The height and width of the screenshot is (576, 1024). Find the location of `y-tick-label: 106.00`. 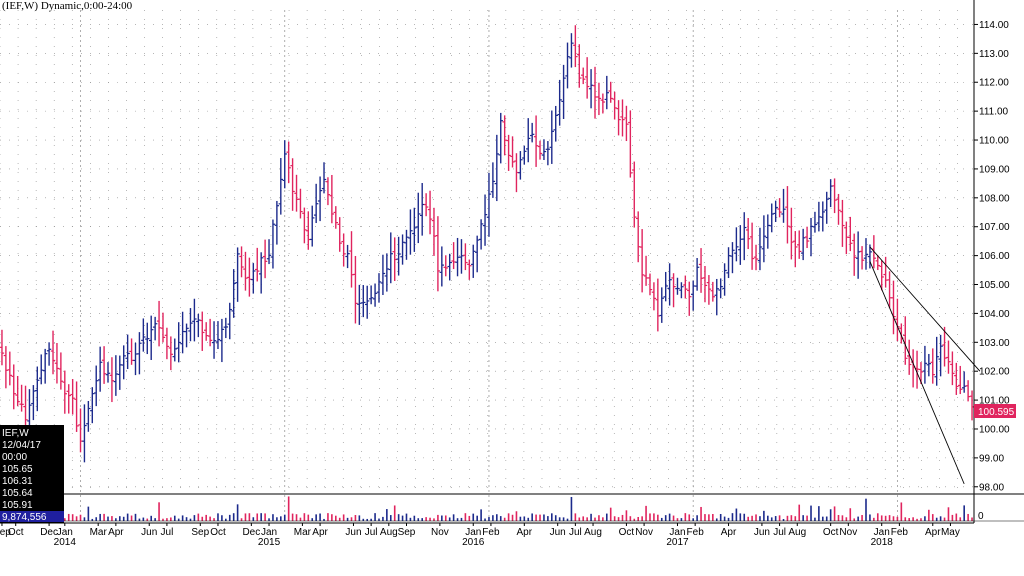

y-tick-label: 106.00 is located at coordinates (994, 256).